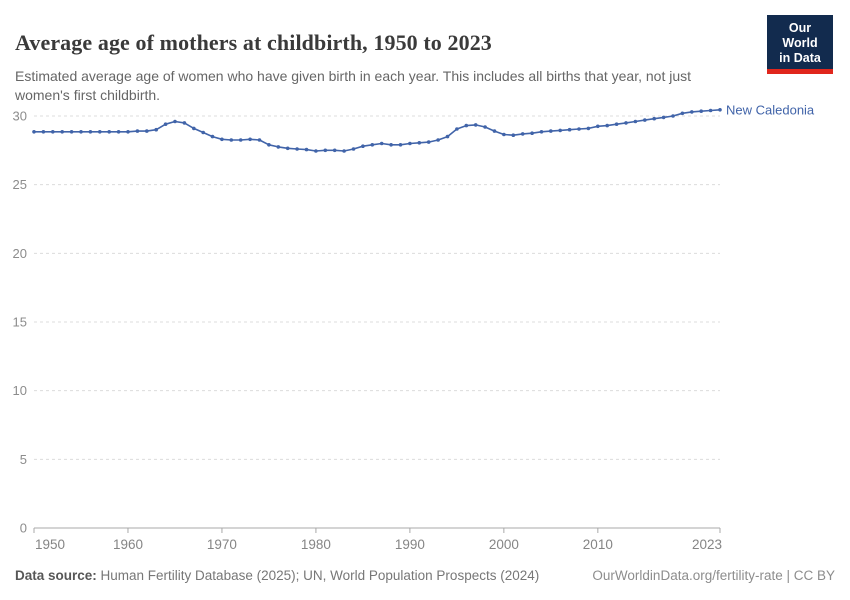 The height and width of the screenshot is (600, 850). Describe the element at coordinates (770, 109) in the screenshot. I see `series-end-label: New Caledonia` at that location.